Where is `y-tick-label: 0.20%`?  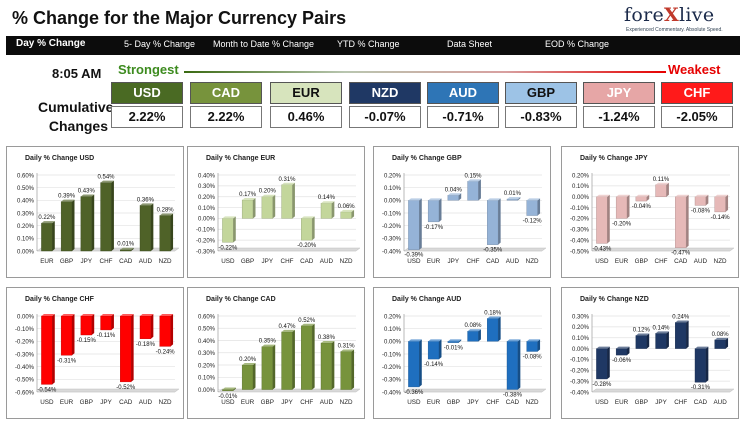
y-tick-label: 0.20% is located at coordinates (393, 317).